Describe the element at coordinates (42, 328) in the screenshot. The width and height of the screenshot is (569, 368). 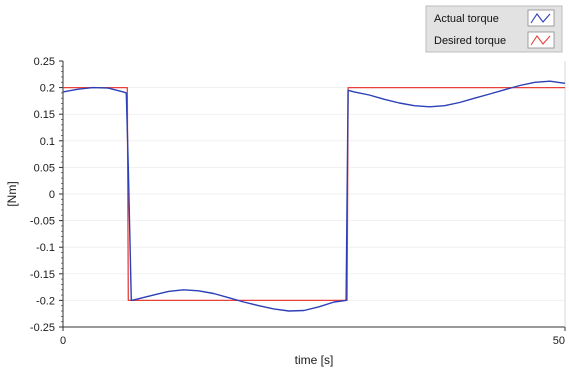
I see `y-tick-label: -0.25` at that location.